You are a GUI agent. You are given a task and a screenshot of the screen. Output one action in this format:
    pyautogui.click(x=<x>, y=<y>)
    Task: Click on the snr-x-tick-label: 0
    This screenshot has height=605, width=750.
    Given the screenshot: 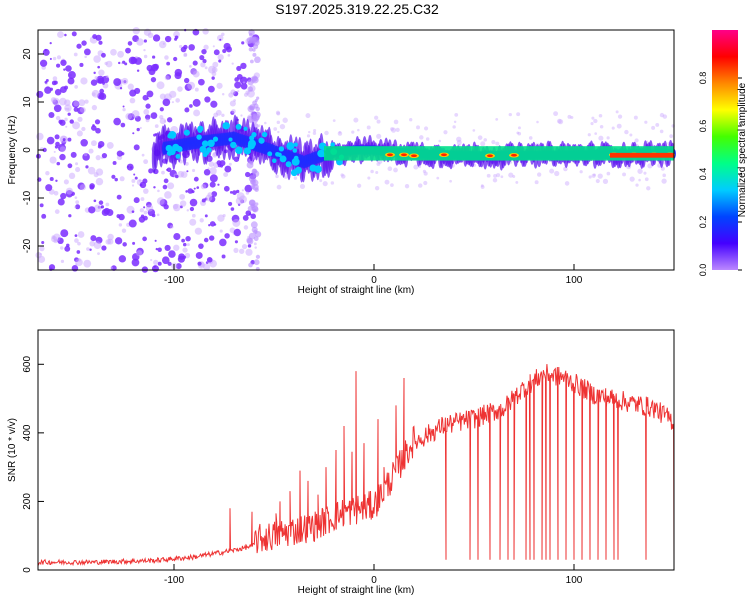 What is the action you would take?
    pyautogui.click(x=374, y=580)
    